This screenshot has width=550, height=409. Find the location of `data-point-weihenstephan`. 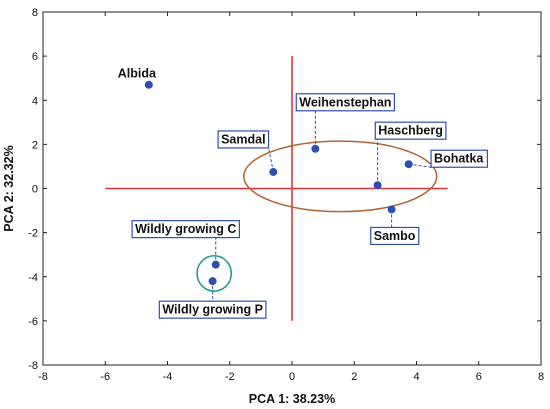

data-point-weihenstephan is located at coordinates (315, 148).